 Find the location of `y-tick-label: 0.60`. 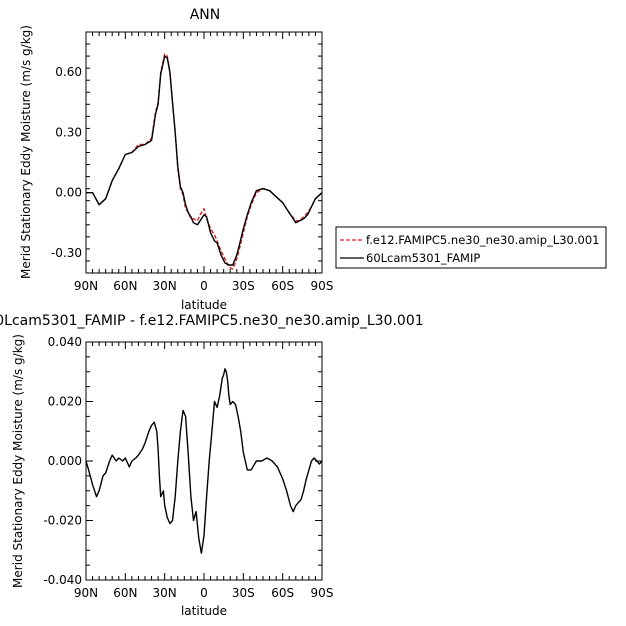

y-tick-label: 0.60 is located at coordinates (68, 72).